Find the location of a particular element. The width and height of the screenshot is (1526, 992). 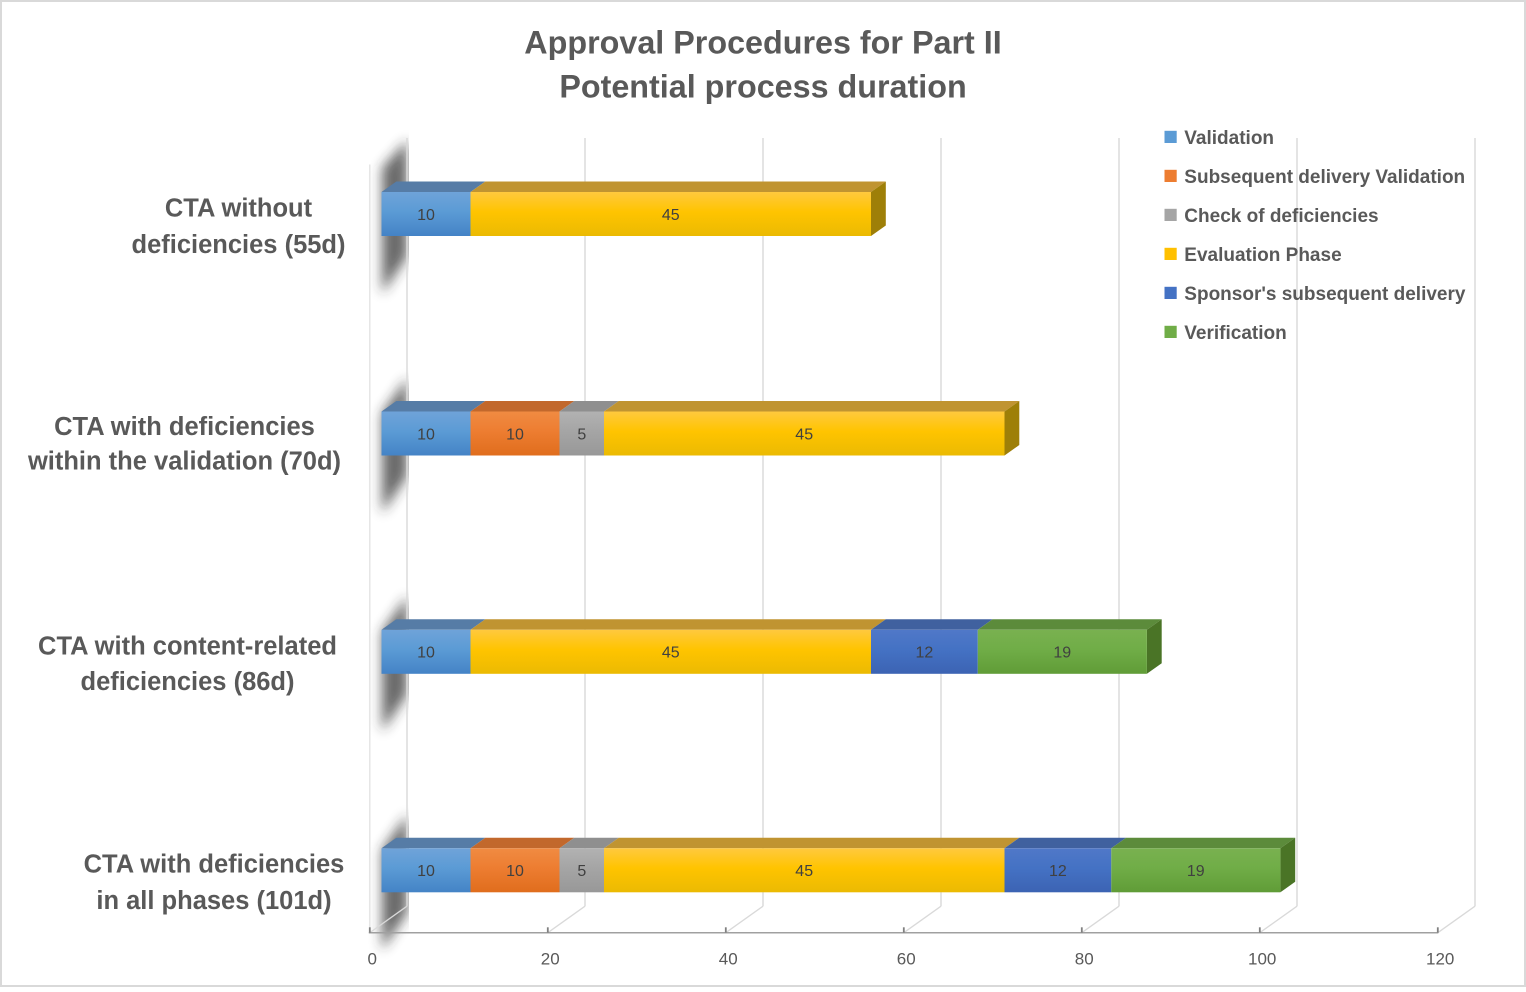

svg-text: Subsequent delivery Validation is located at coordinates (1324, 177).